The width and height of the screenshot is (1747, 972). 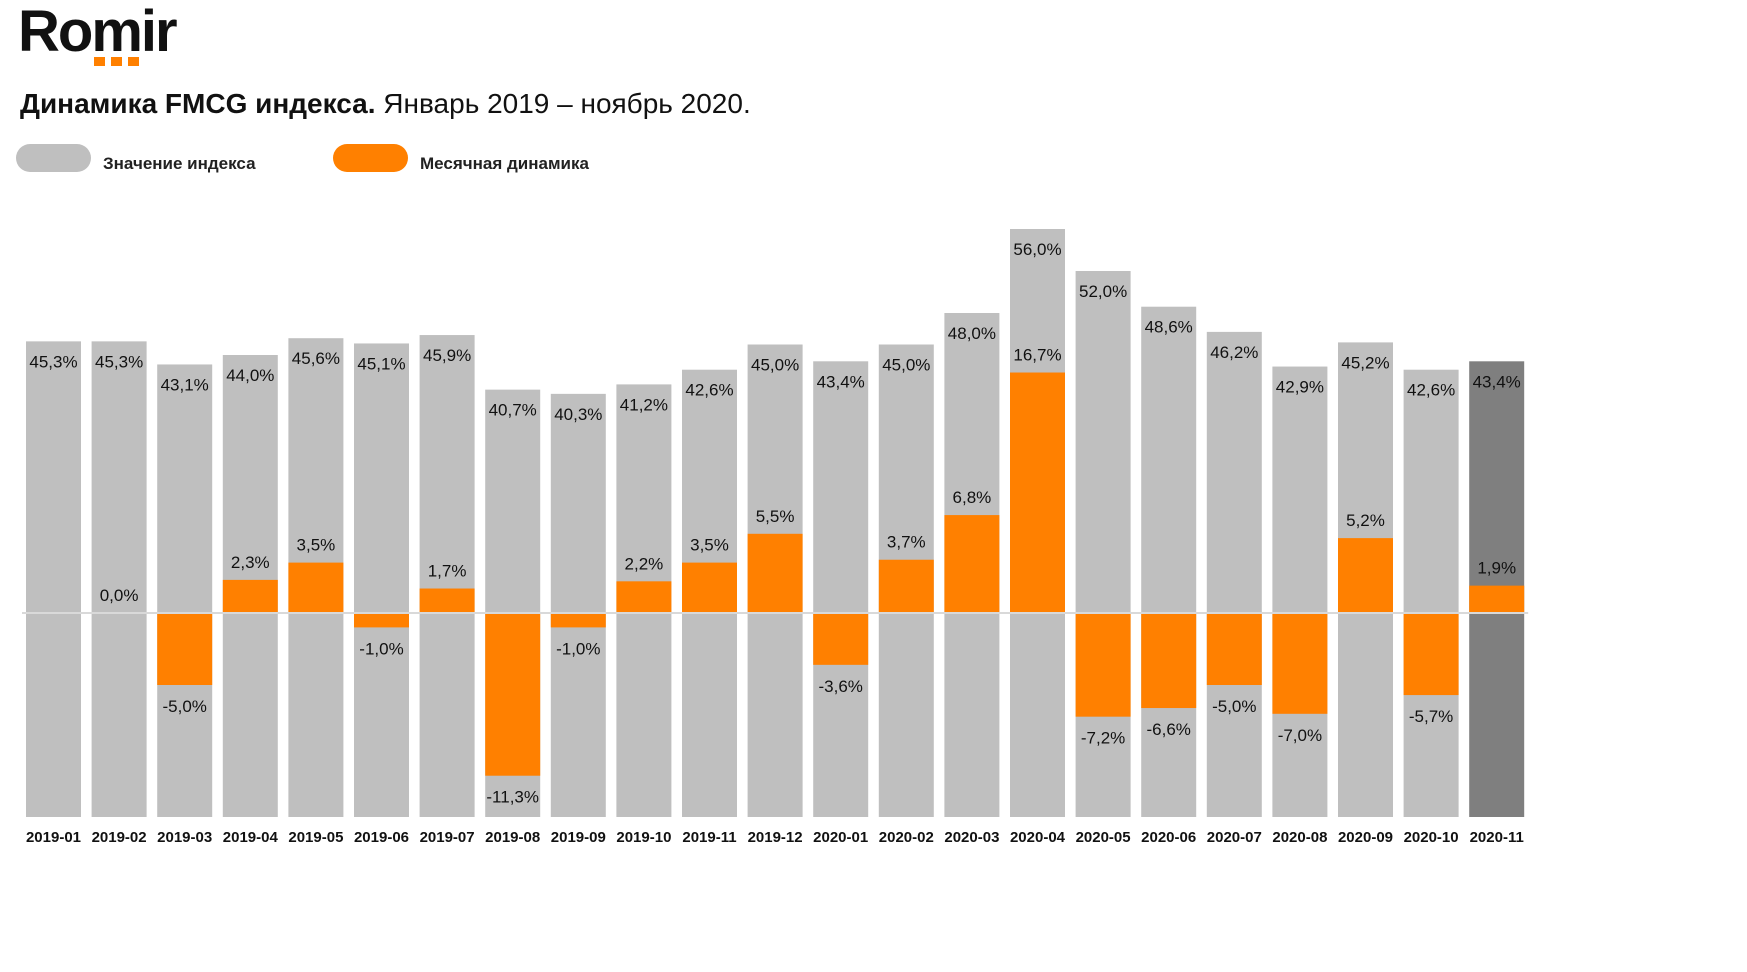 What do you see at coordinates (370, 158) in the screenshot?
I see `legend-swatch-monthly` at bounding box center [370, 158].